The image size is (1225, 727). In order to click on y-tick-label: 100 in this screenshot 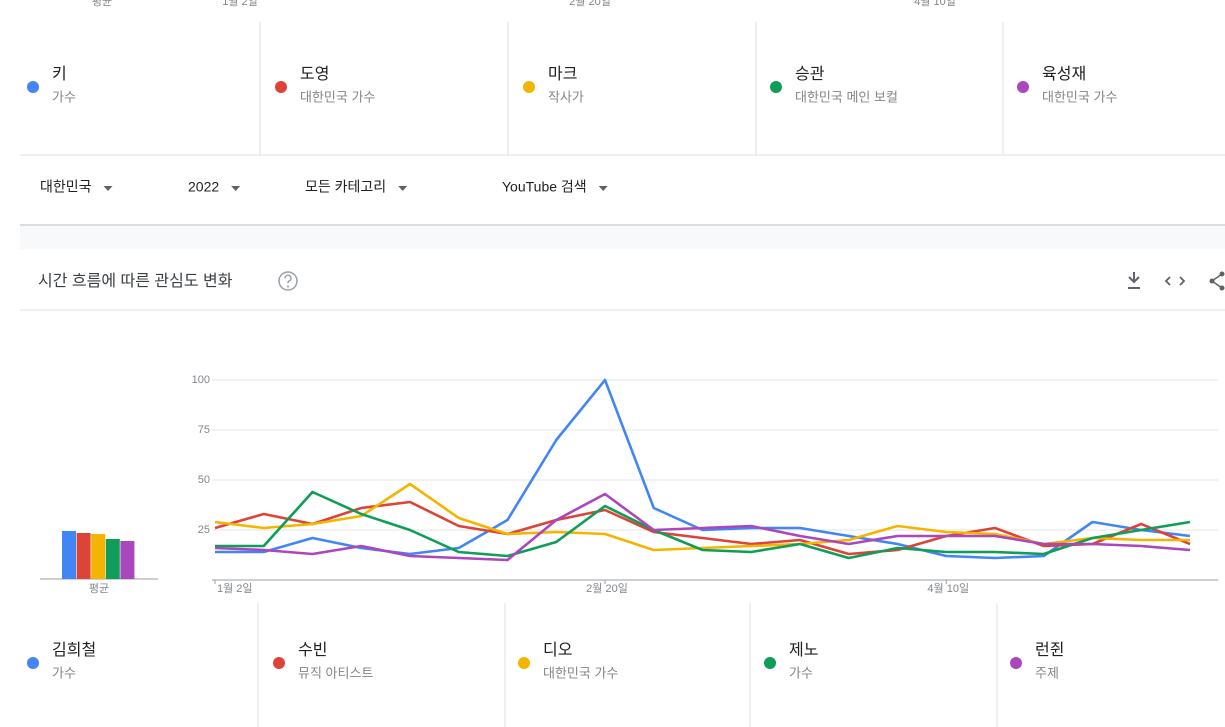, I will do `click(201, 380)`.